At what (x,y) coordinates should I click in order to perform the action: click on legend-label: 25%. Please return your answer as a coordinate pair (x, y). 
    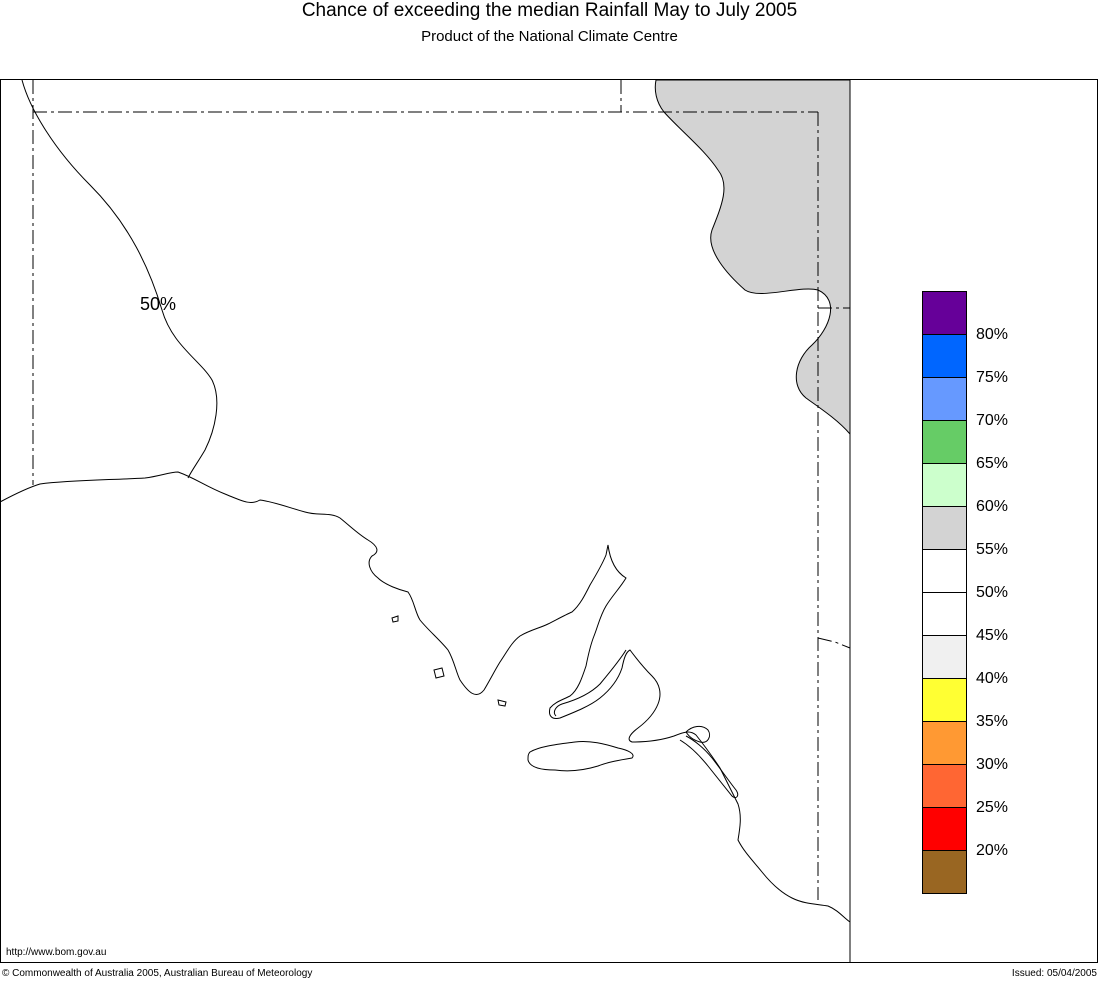
    Looking at the image, I should click on (992, 807).